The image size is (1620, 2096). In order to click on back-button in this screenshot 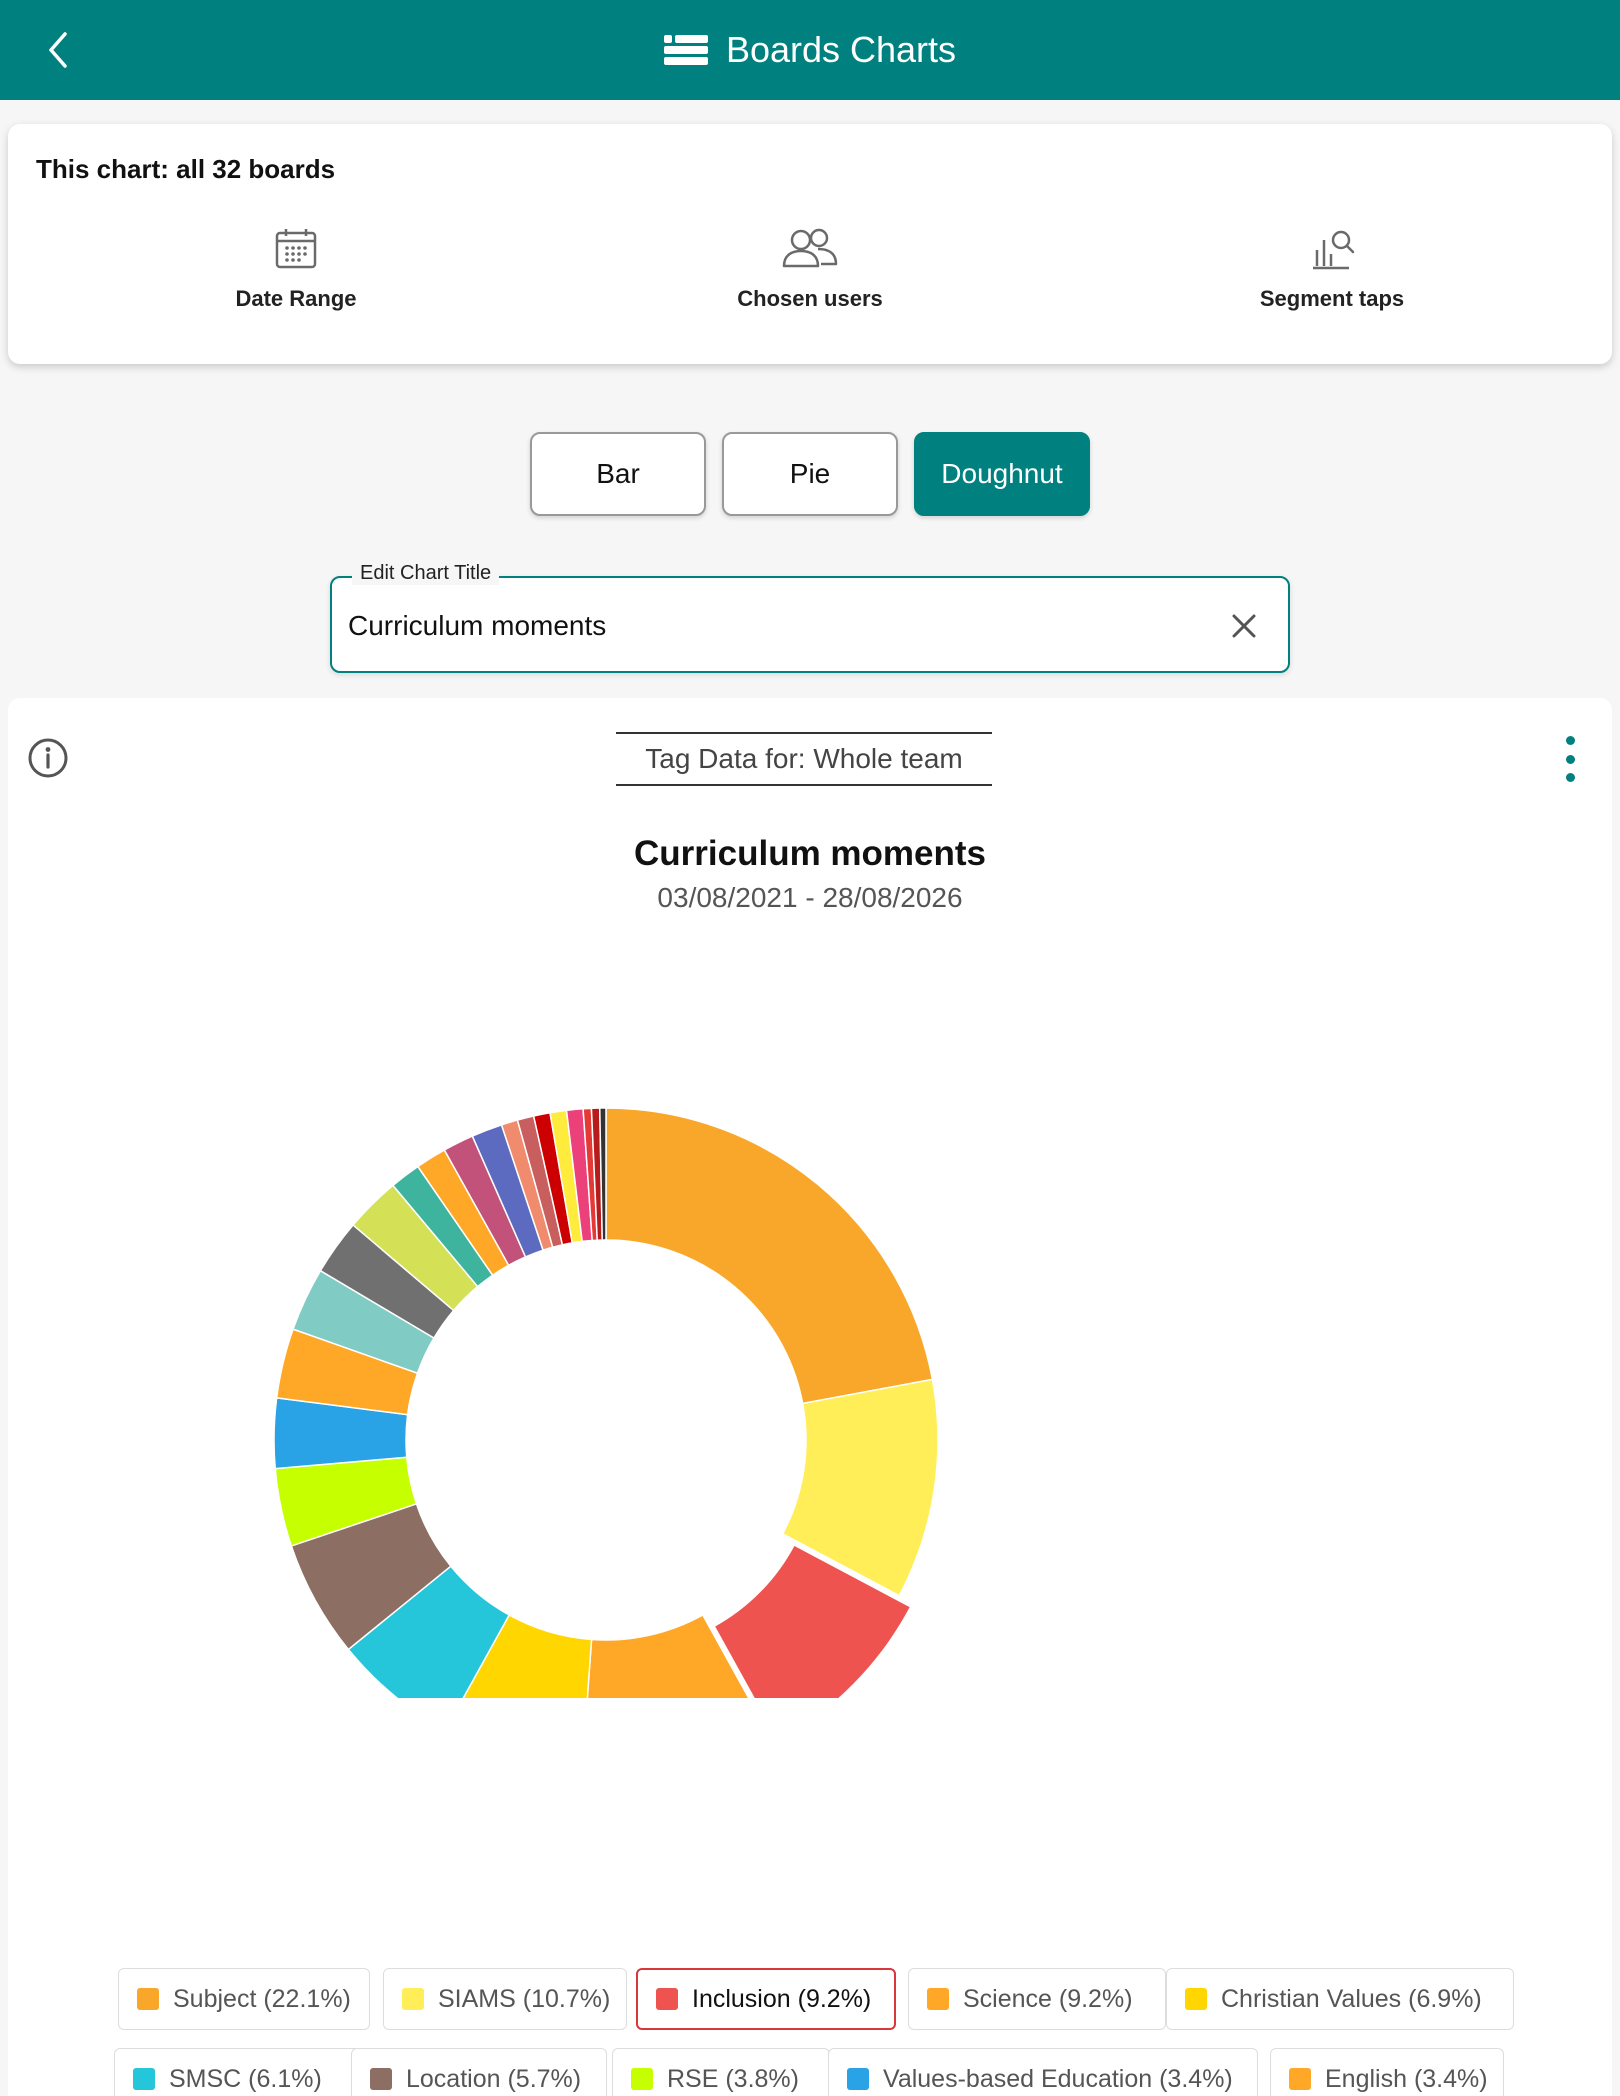, I will do `click(58, 50)`.